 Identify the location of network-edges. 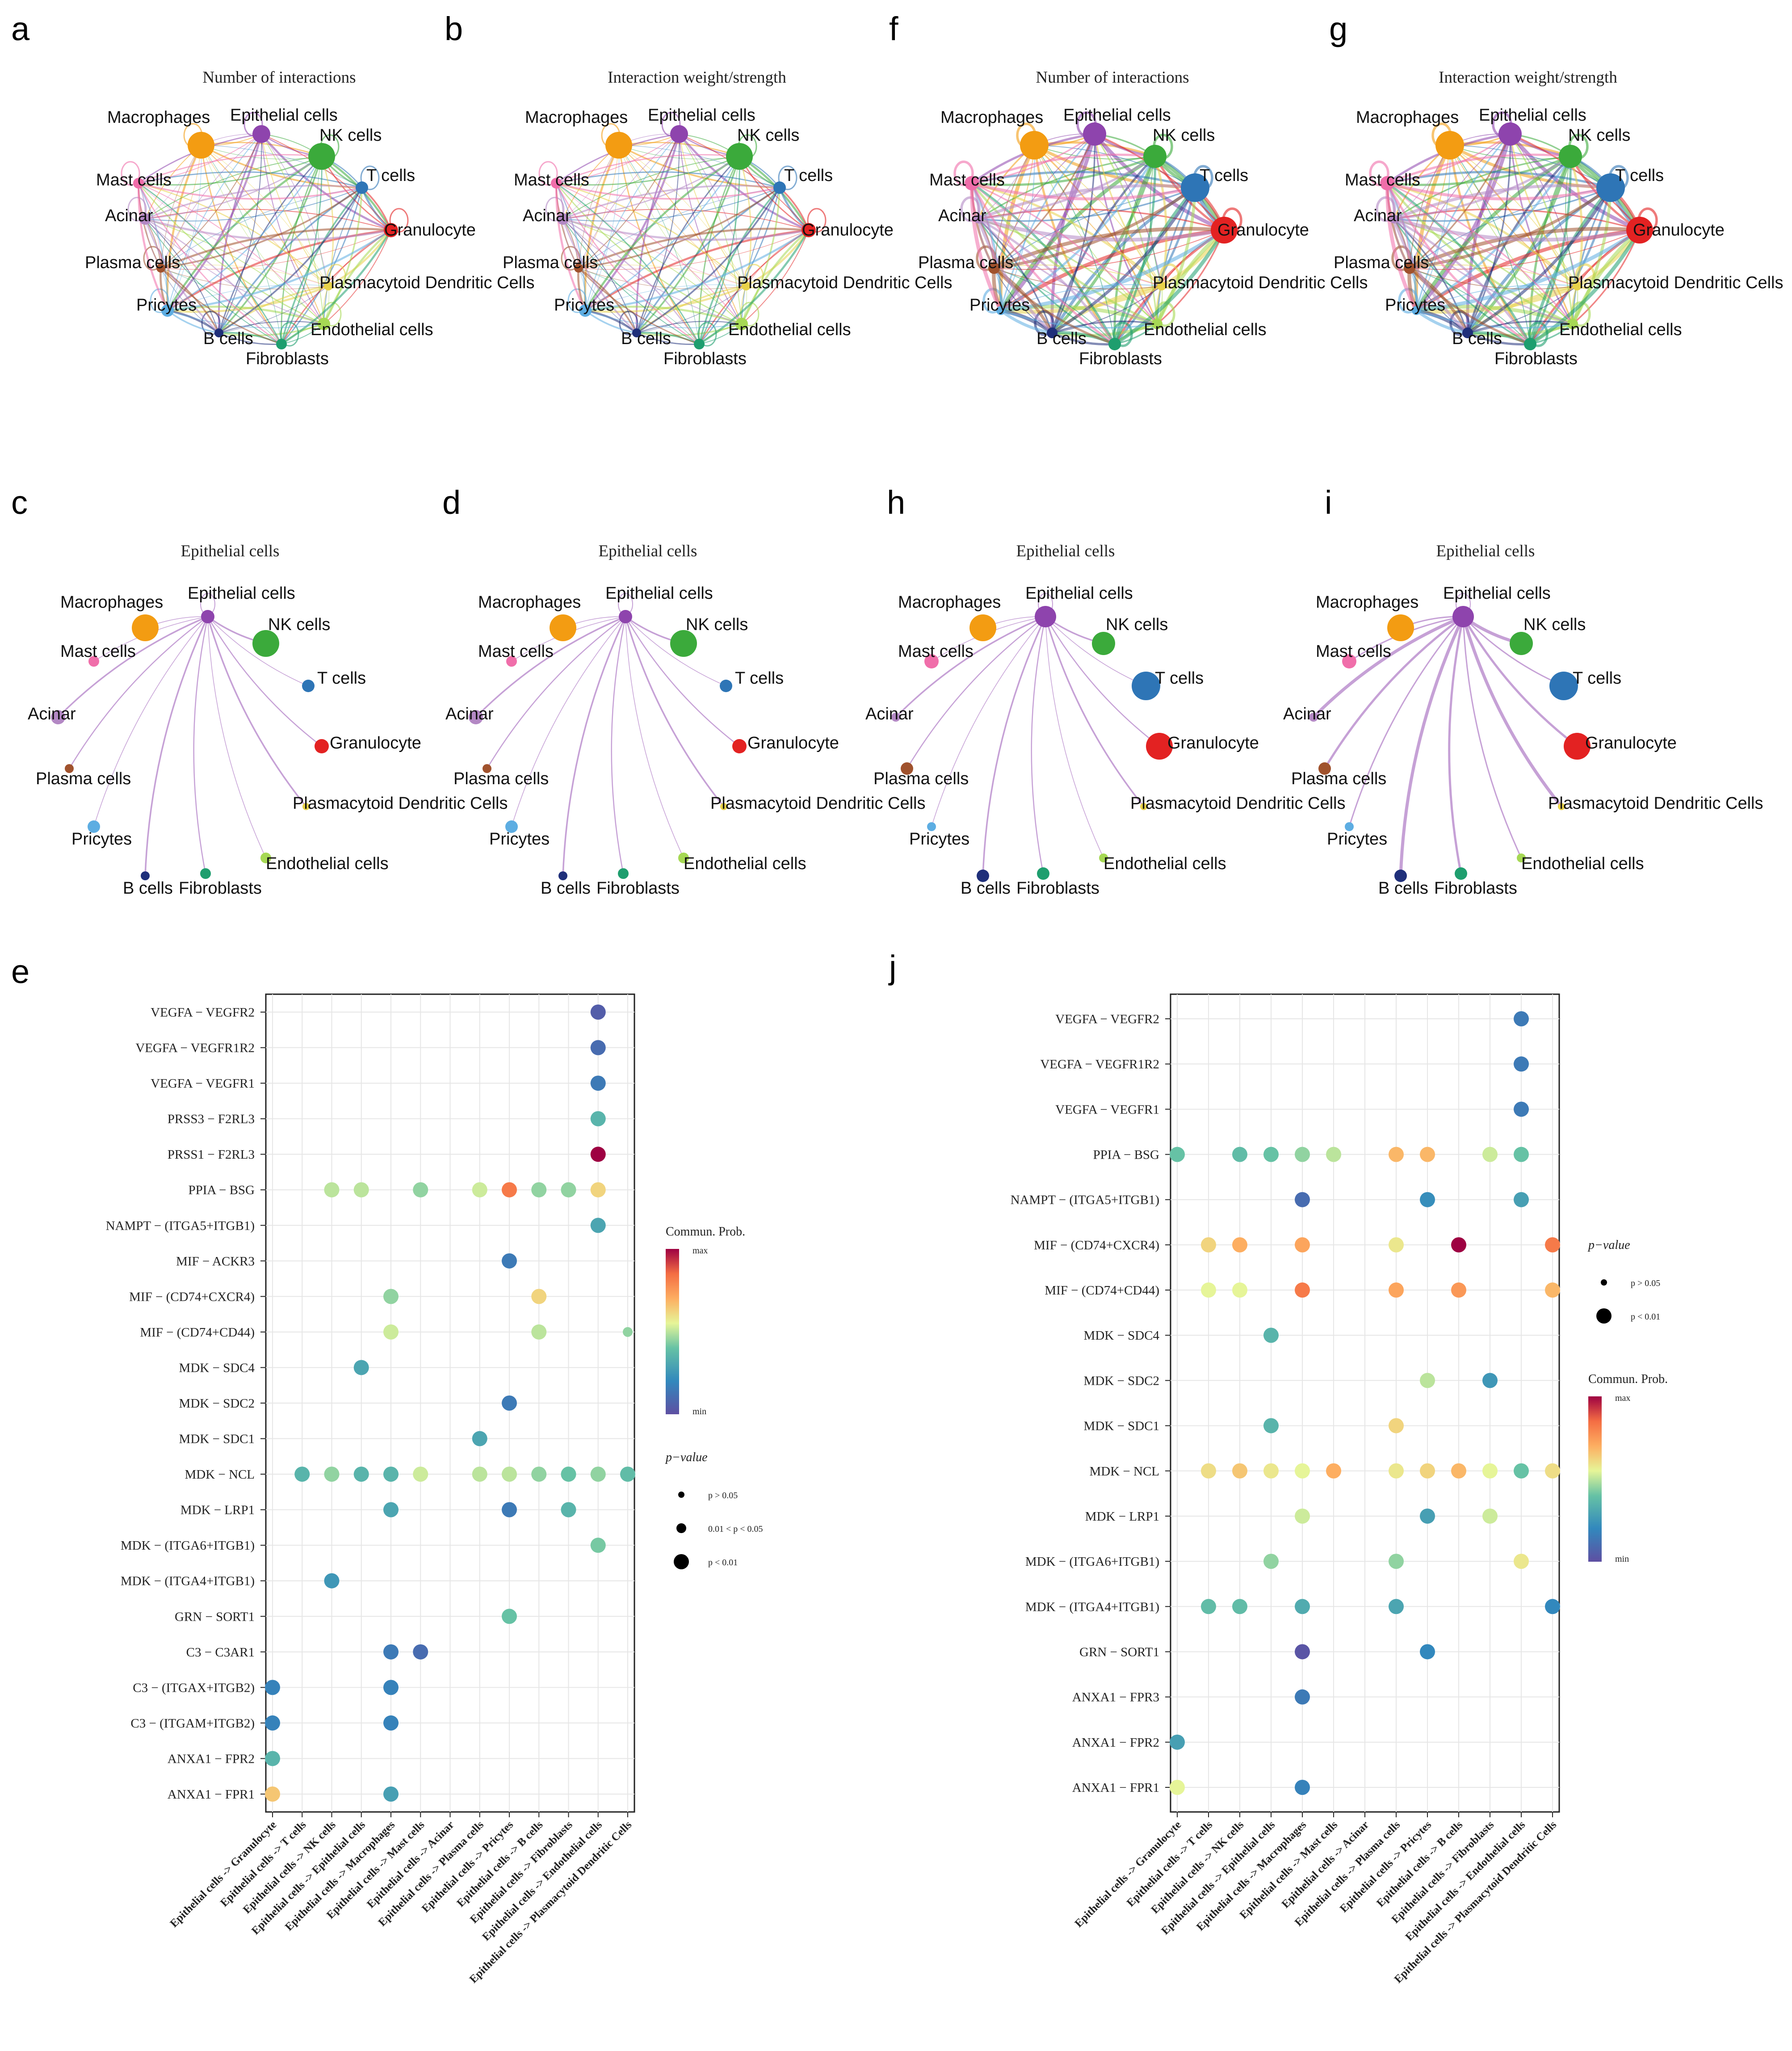
(1027, 734).